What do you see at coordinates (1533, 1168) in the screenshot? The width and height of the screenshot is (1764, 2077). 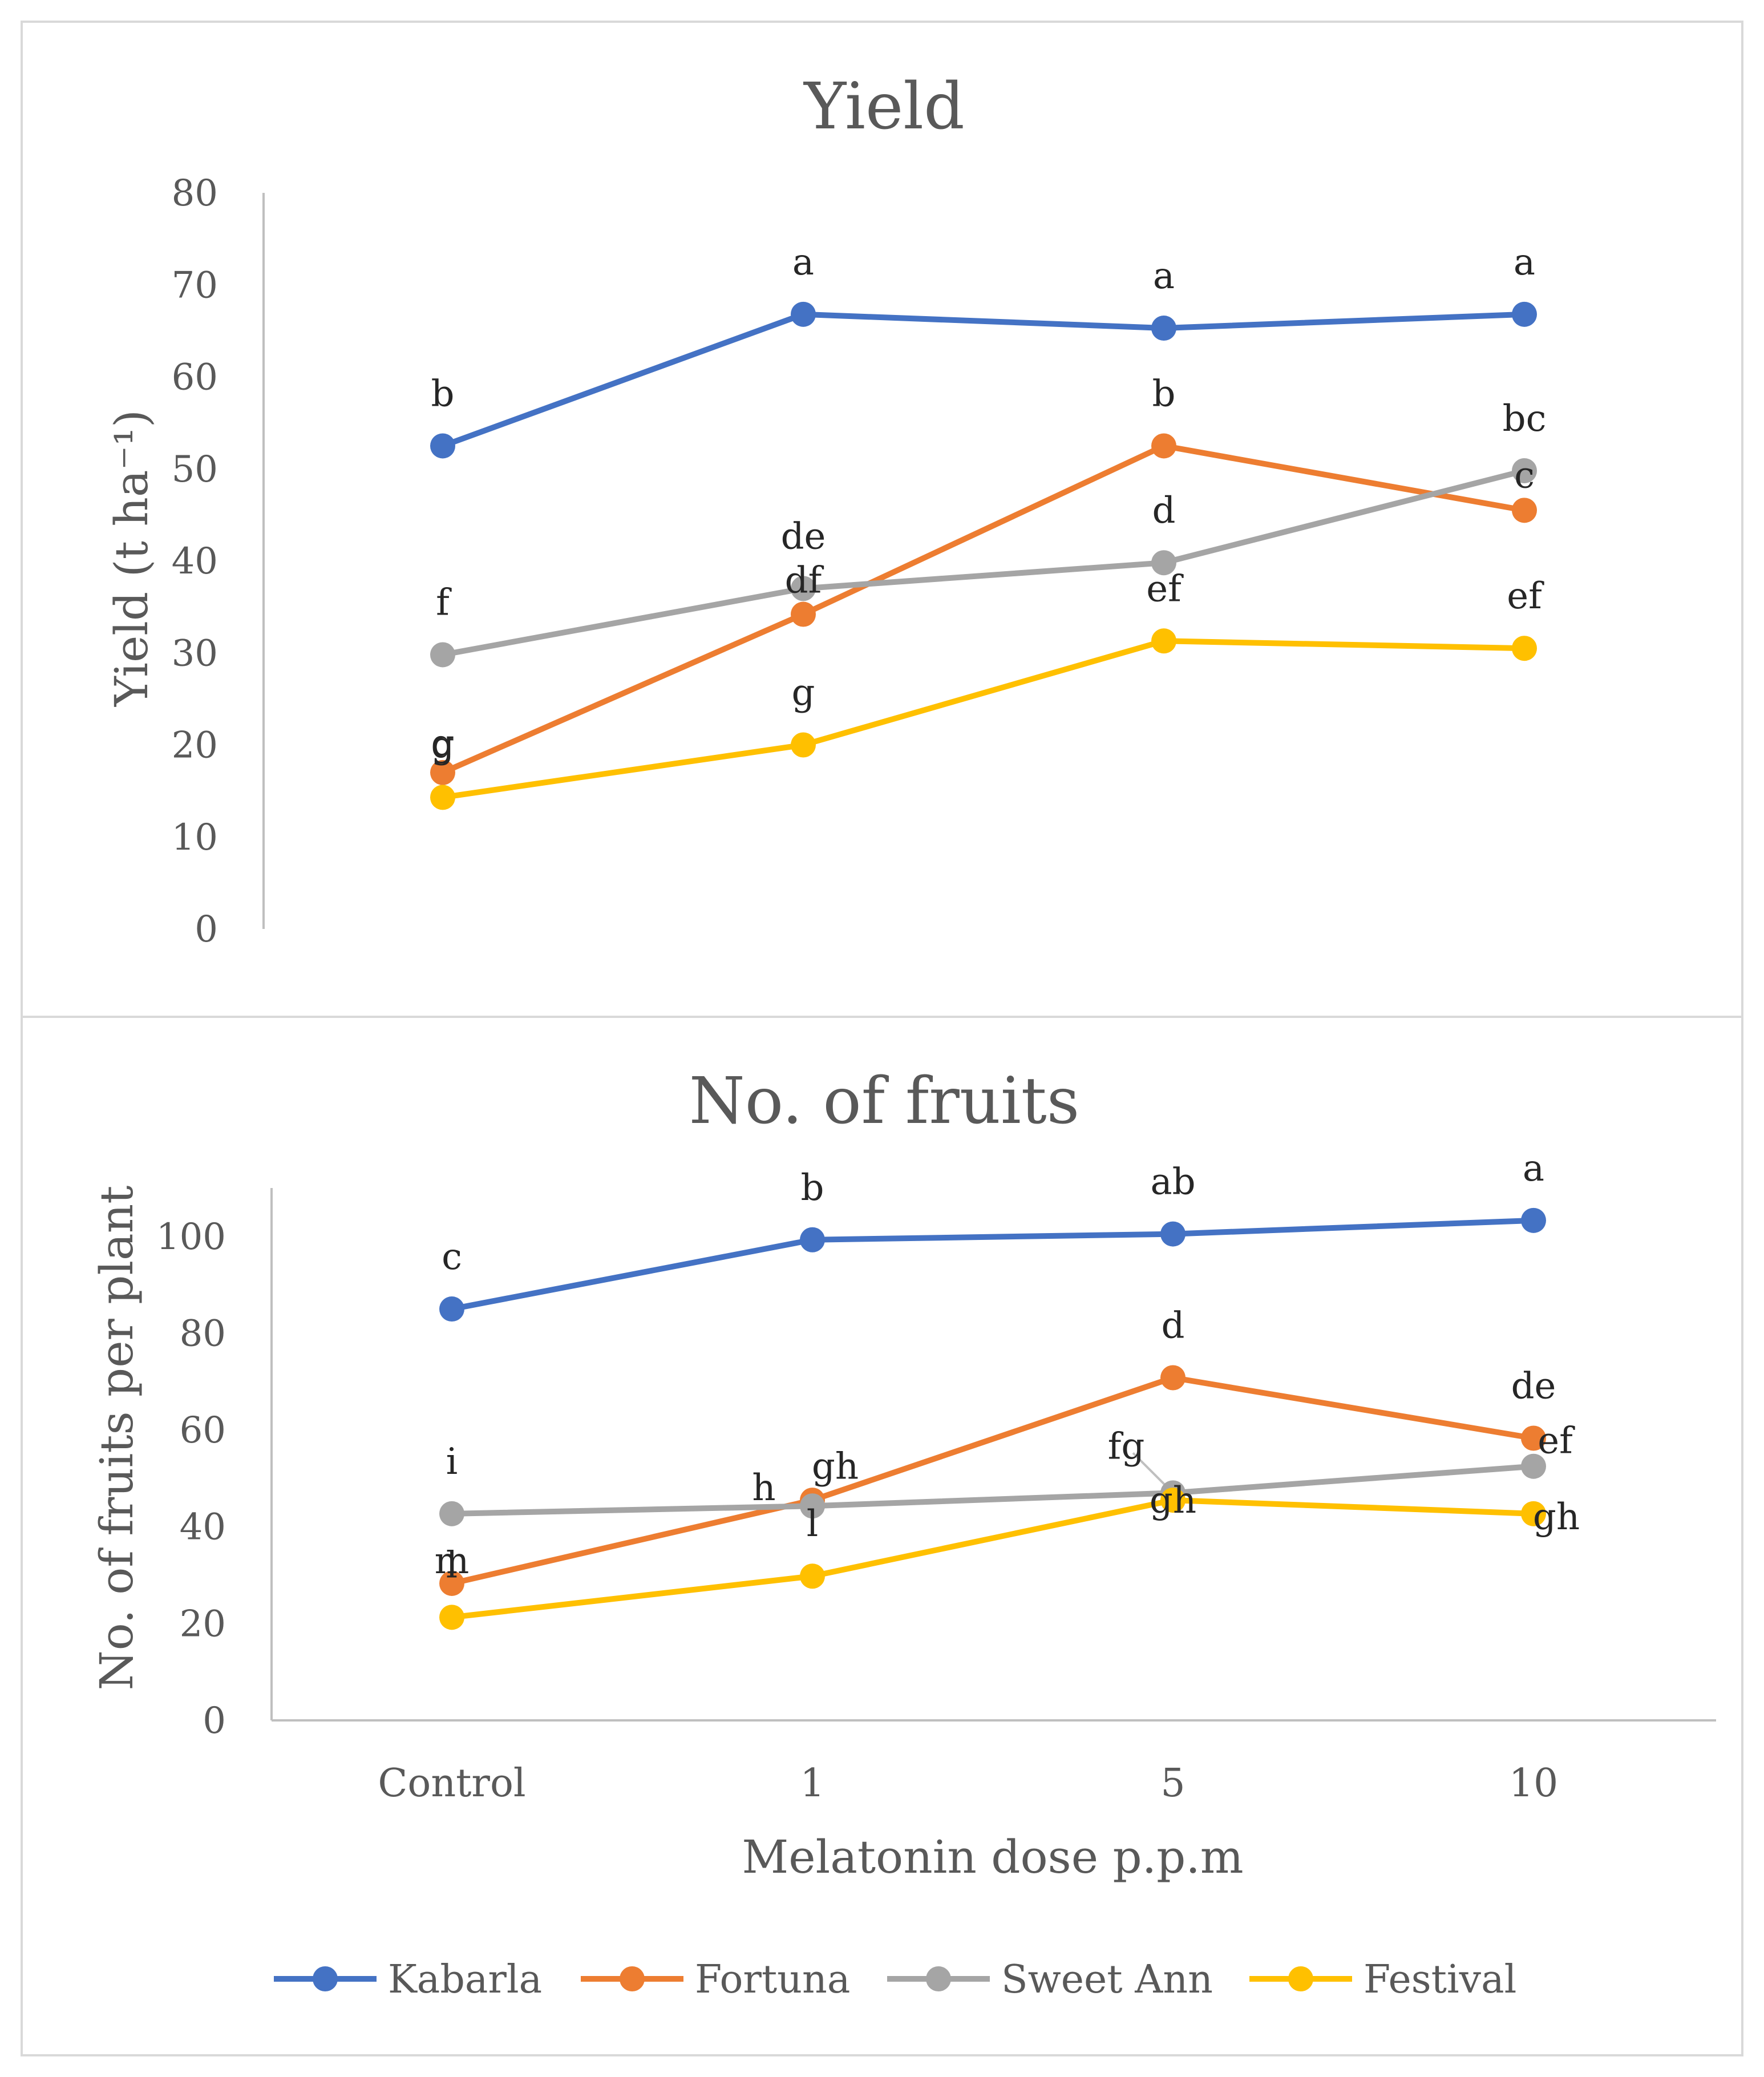 I see `fruits-data-label-kabarla: a` at bounding box center [1533, 1168].